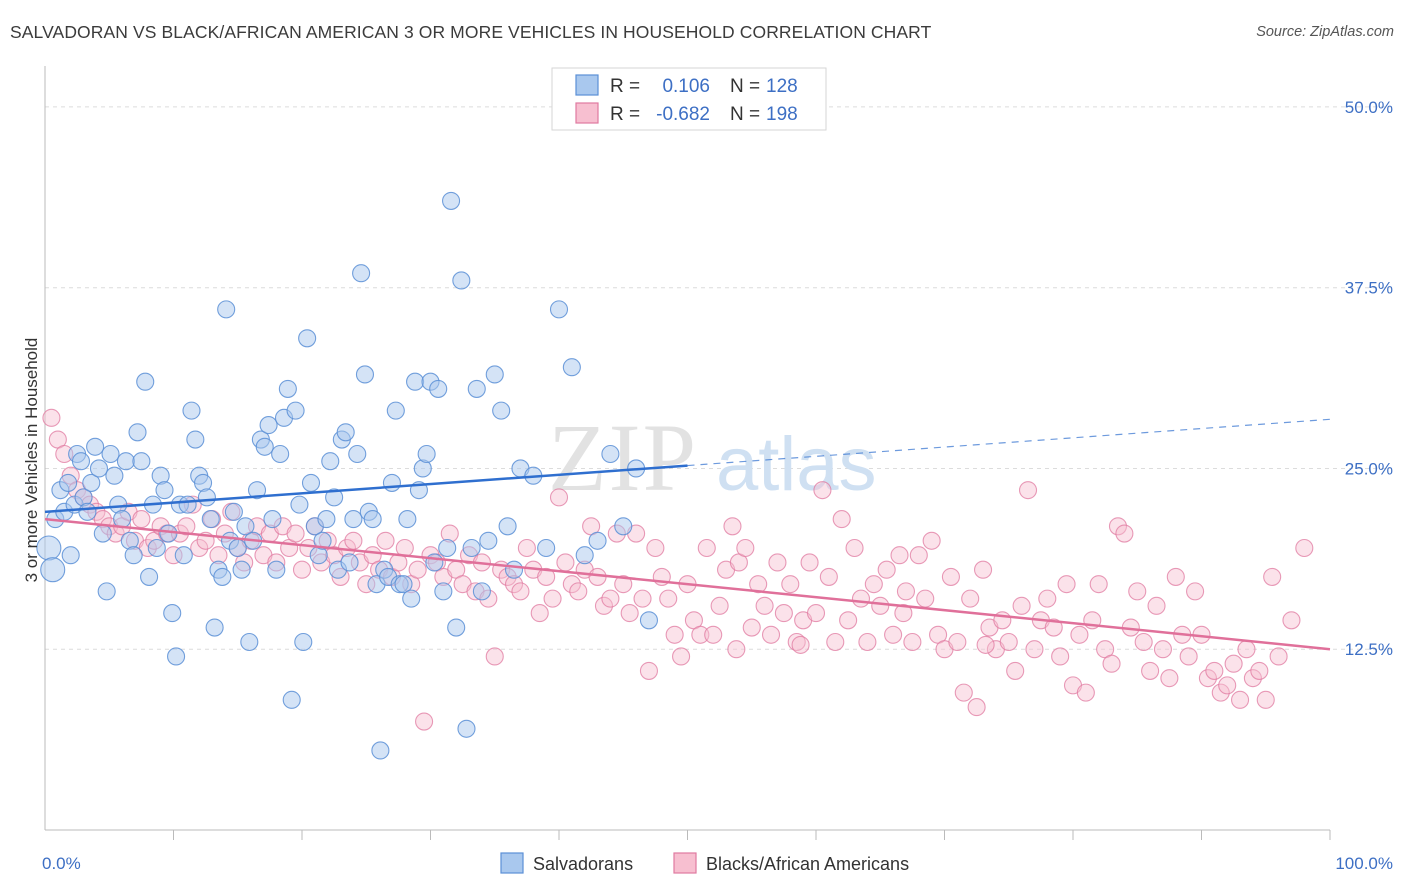  What do you see at coordinates (745, 114) in the screenshot?
I see `legend-n-label-2: N =` at bounding box center [745, 114].